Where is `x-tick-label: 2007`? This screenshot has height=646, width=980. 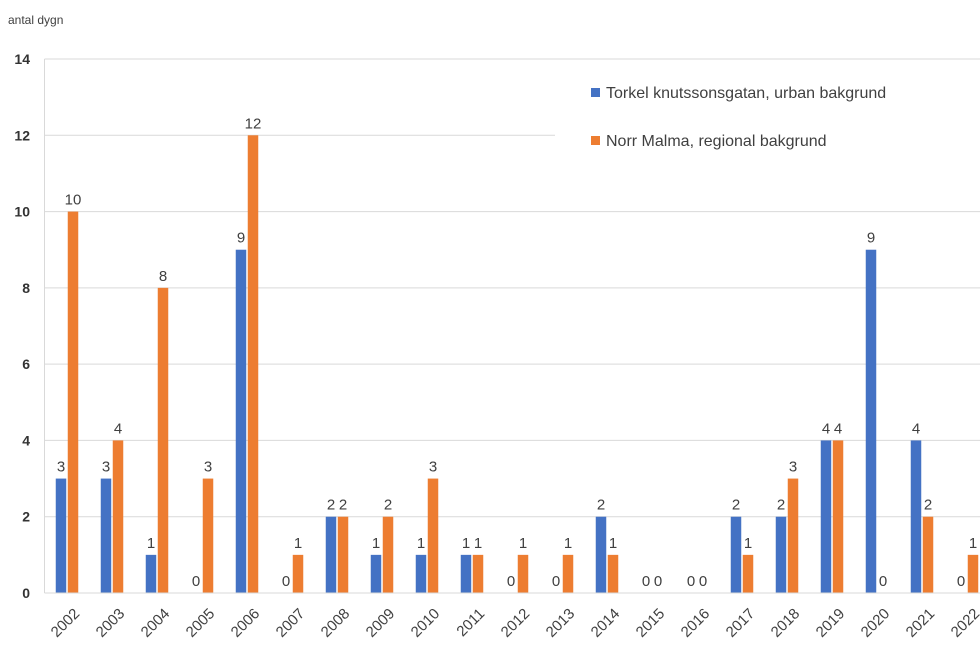 x-tick-label: 2007 is located at coordinates (291, 623).